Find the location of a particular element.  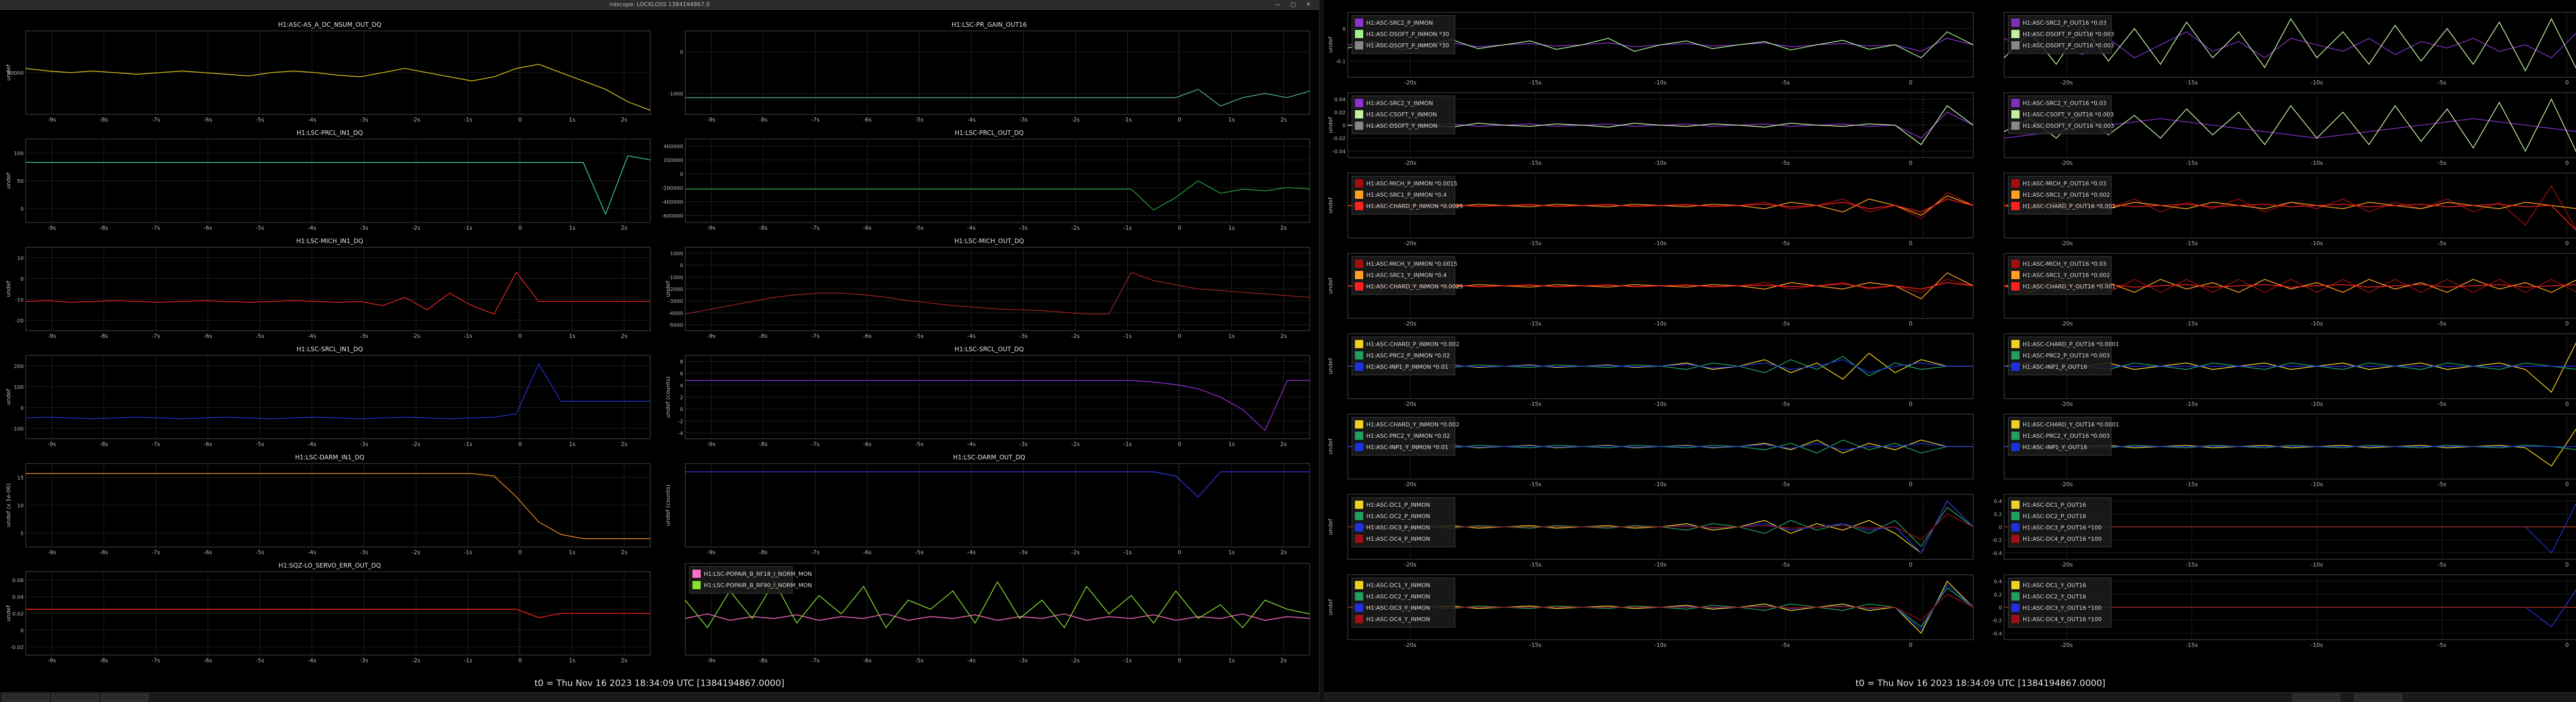

legend-entry: H1:ASC-DC2_P_OUT16 is located at coordinates (2054, 516).